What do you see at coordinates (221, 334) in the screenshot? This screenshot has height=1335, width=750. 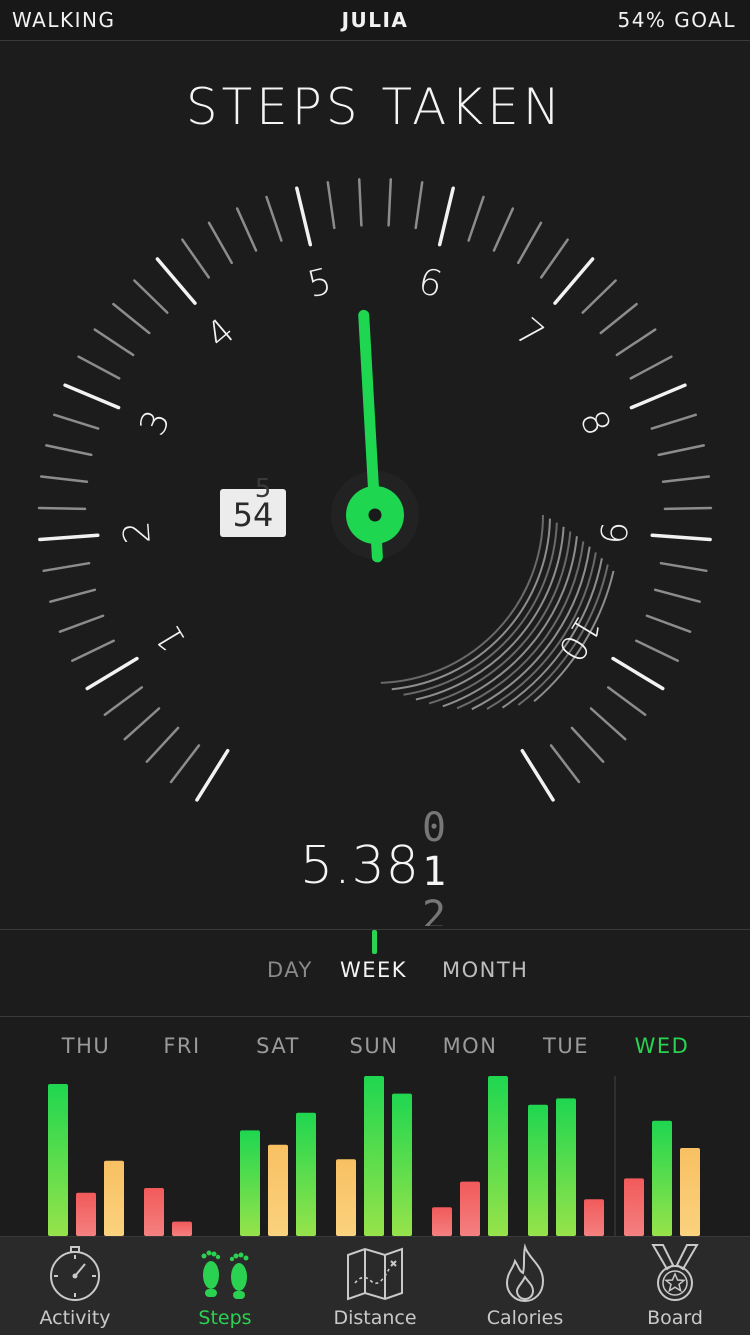 I see `scale-label-4: 4` at bounding box center [221, 334].